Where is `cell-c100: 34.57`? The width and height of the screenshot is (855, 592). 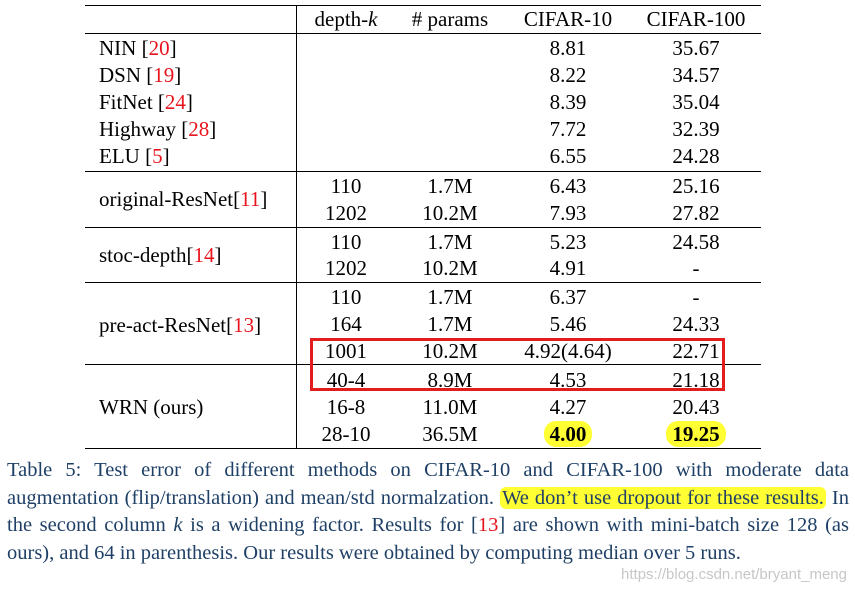 cell-c100: 34.57 is located at coordinates (696, 75).